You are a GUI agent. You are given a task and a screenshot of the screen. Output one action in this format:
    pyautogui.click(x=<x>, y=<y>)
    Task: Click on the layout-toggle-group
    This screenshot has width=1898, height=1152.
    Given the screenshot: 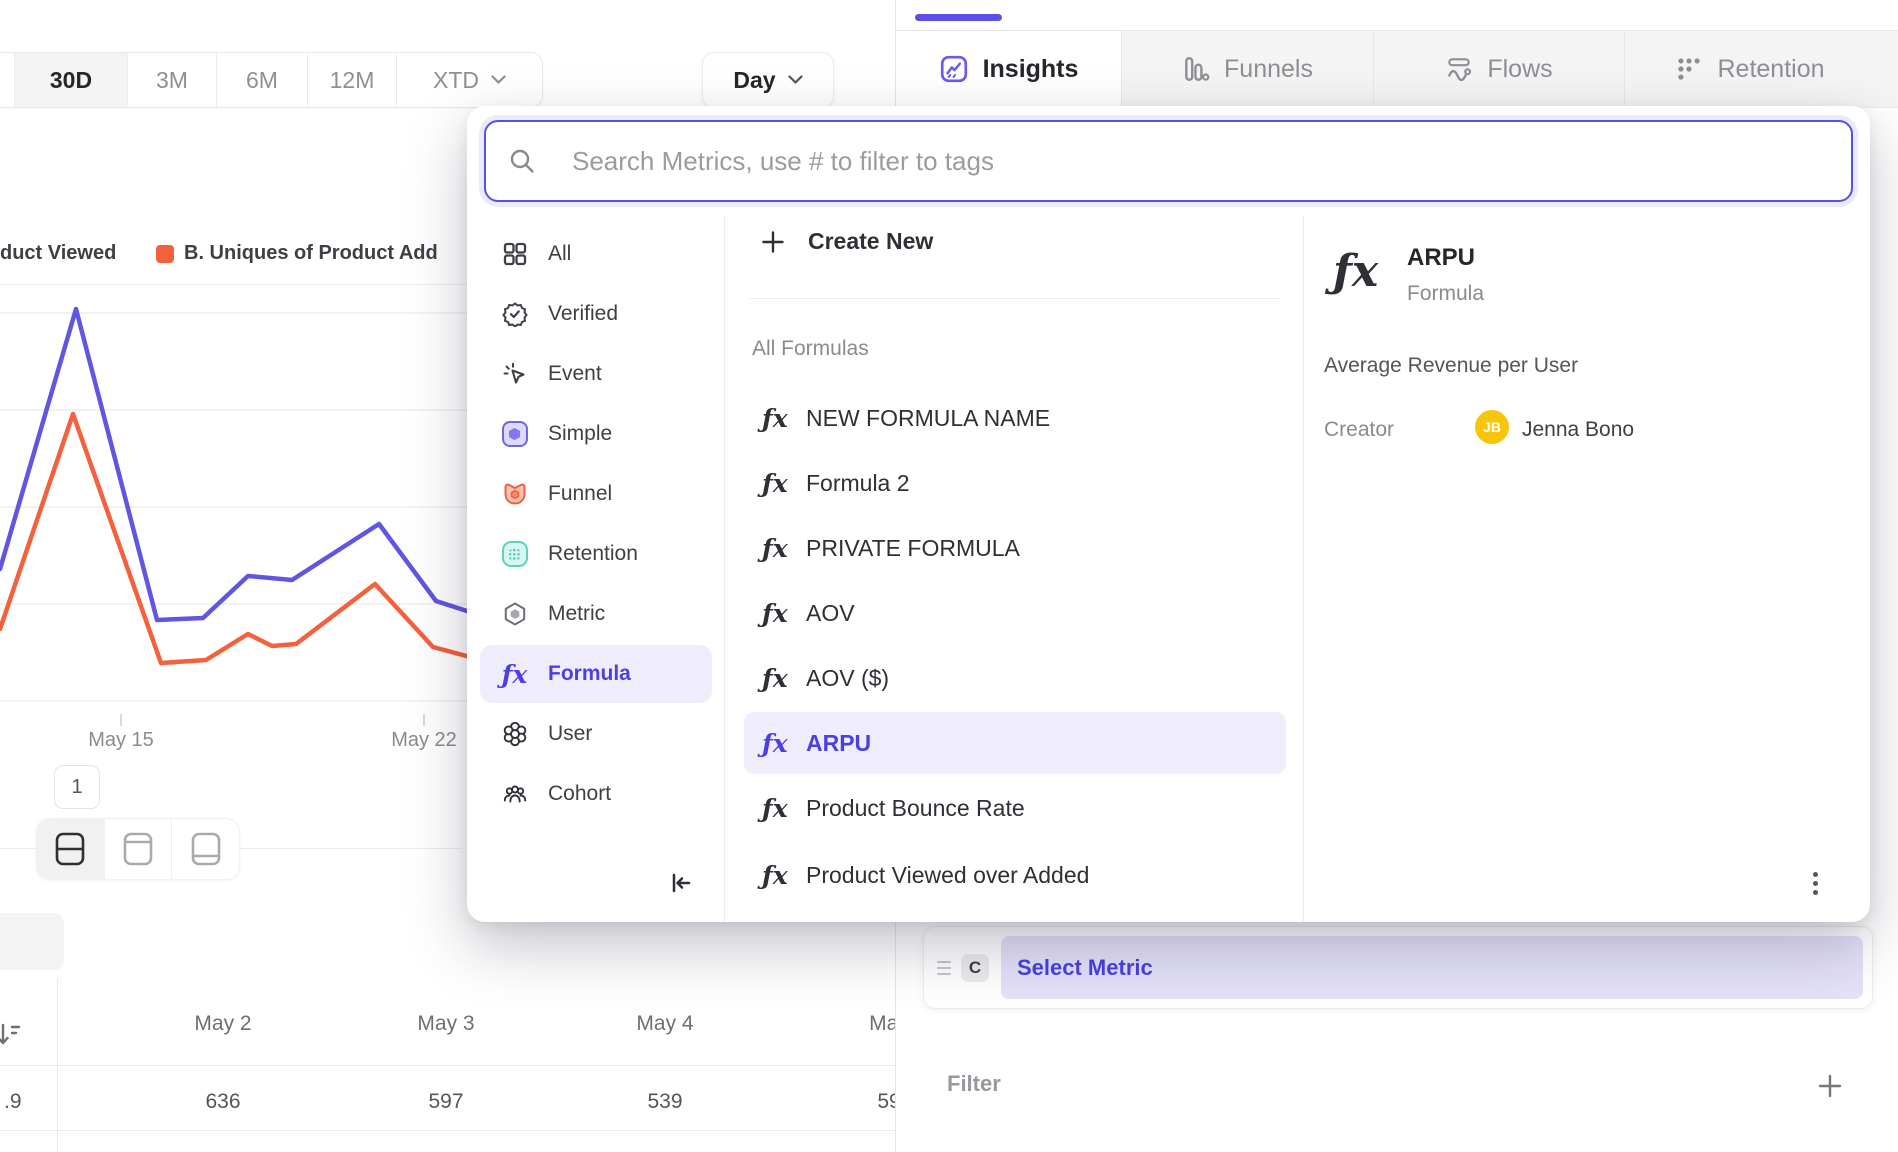 What is the action you would take?
    pyautogui.click(x=138, y=849)
    